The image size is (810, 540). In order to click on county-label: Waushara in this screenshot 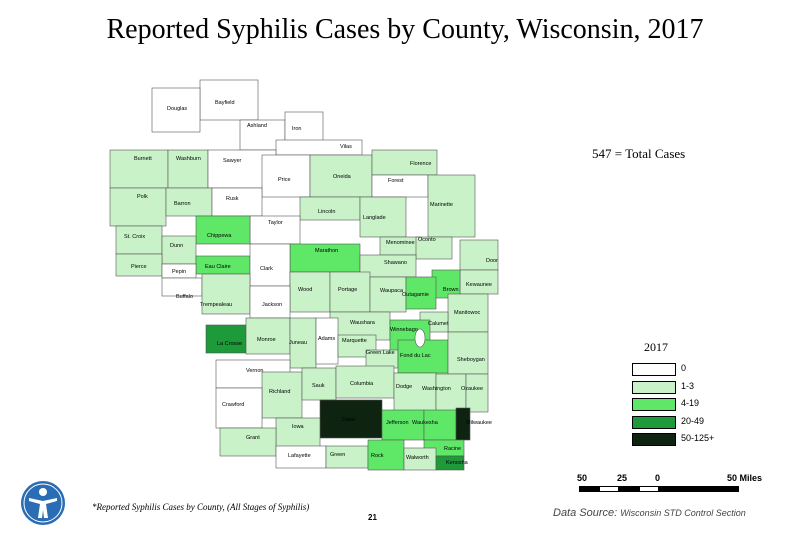, I will do `click(363, 323)`.